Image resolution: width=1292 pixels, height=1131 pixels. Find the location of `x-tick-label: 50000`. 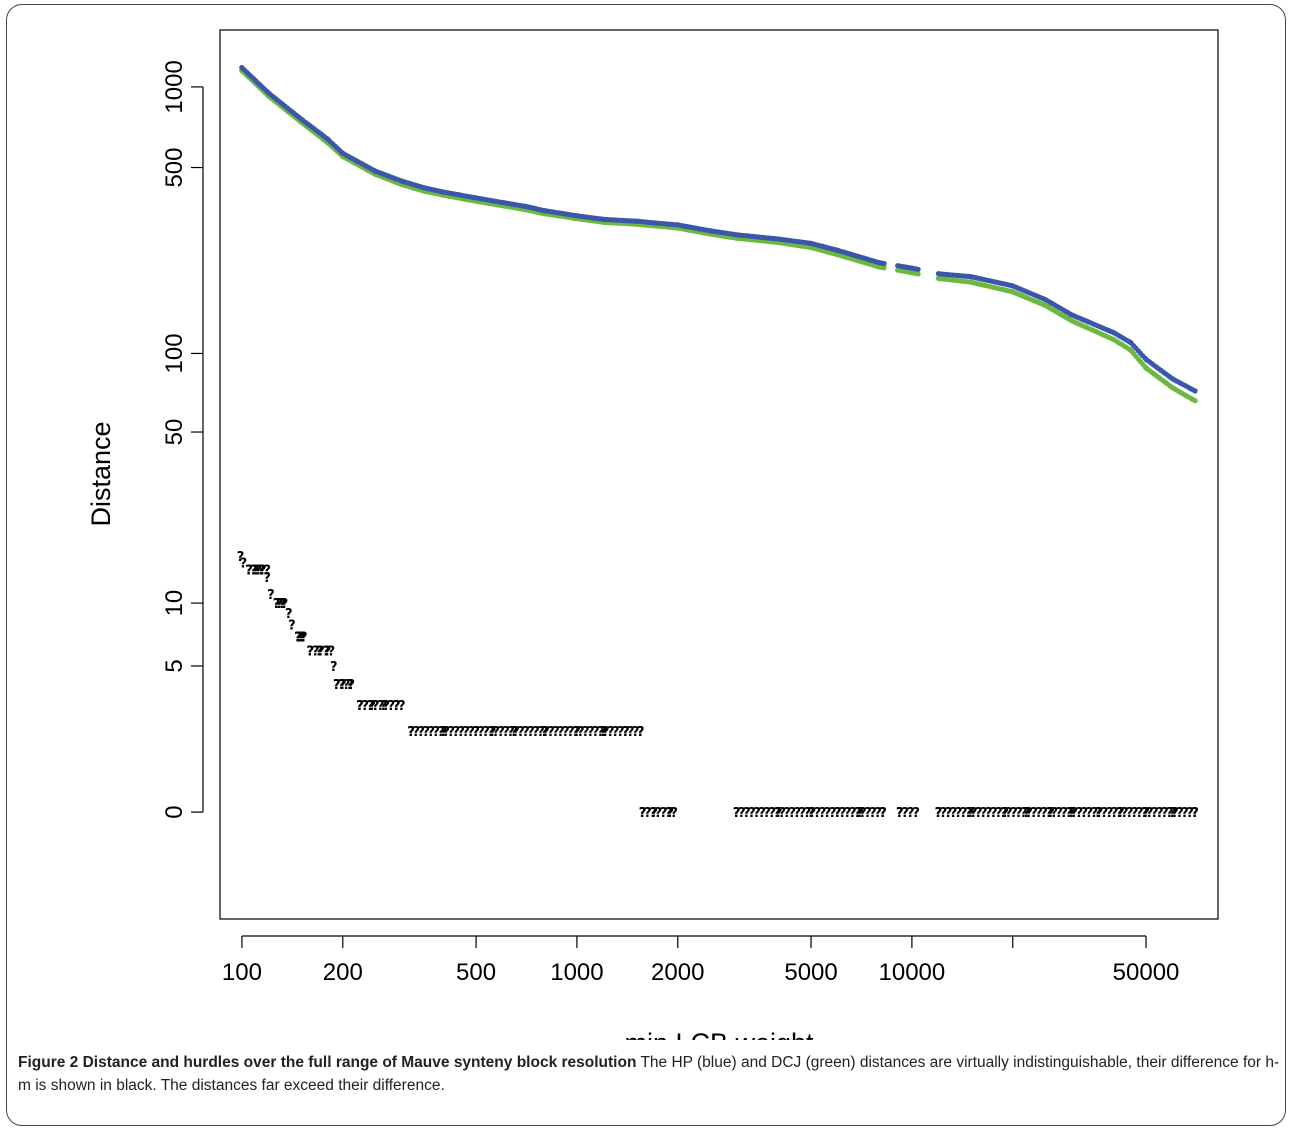

x-tick-label: 50000 is located at coordinates (1146, 972).